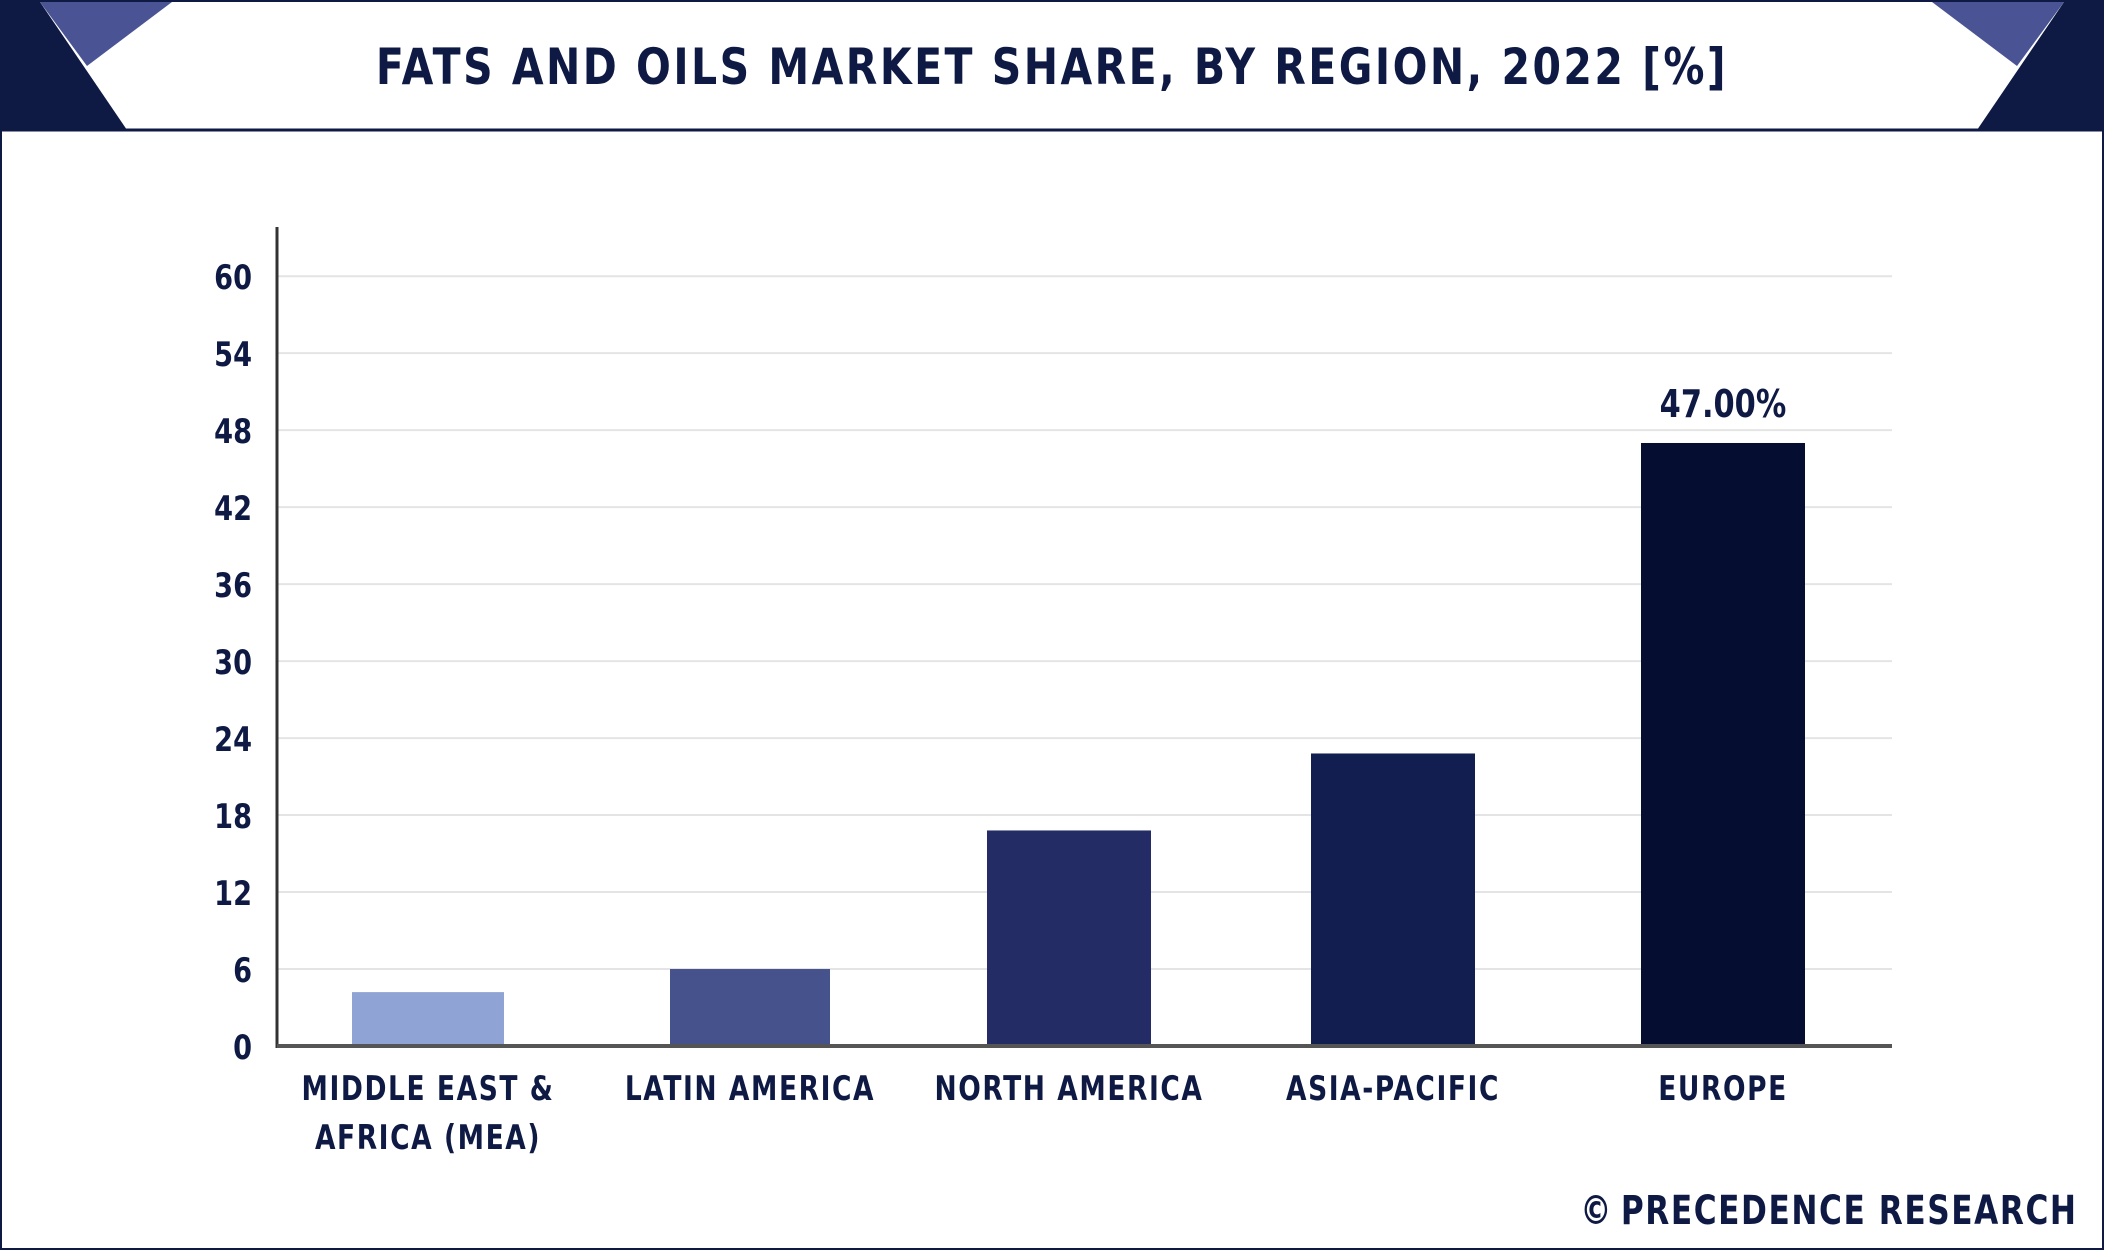 The width and height of the screenshot is (2104, 1250). What do you see at coordinates (428, 1089) in the screenshot?
I see `x-tick-label: MIDDLE EAST &` at bounding box center [428, 1089].